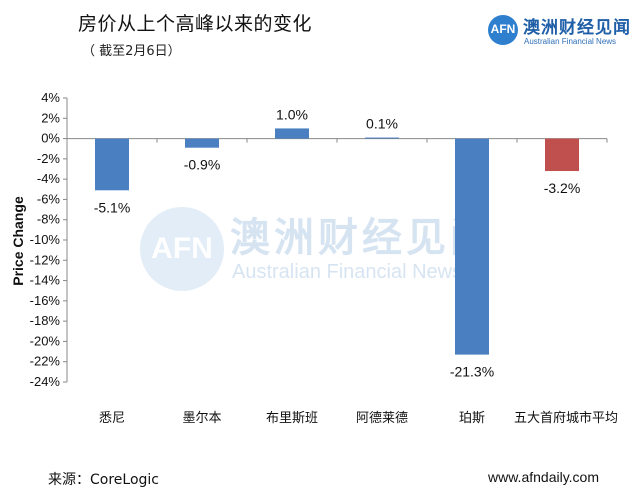  What do you see at coordinates (49, 198) in the screenshot?
I see `y-tick-label: -6%` at bounding box center [49, 198].